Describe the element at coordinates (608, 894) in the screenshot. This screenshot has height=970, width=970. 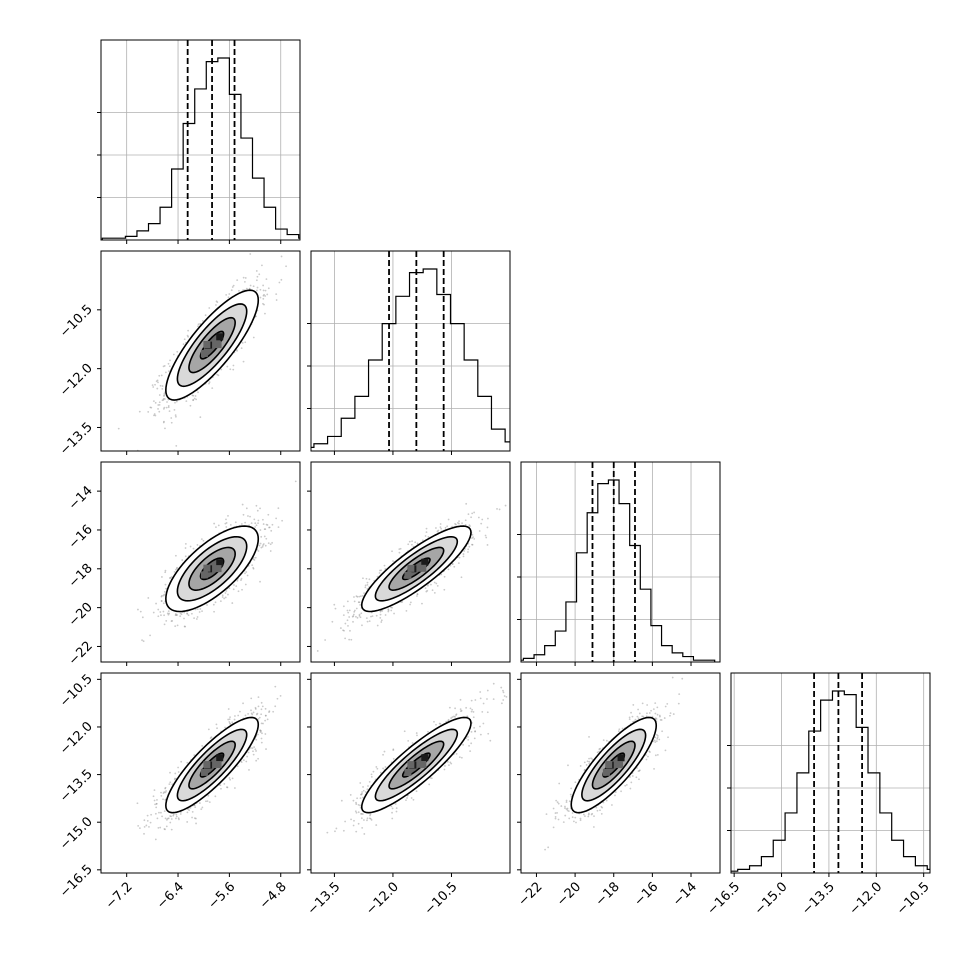
I see `x-tick-label: −18` at that location.